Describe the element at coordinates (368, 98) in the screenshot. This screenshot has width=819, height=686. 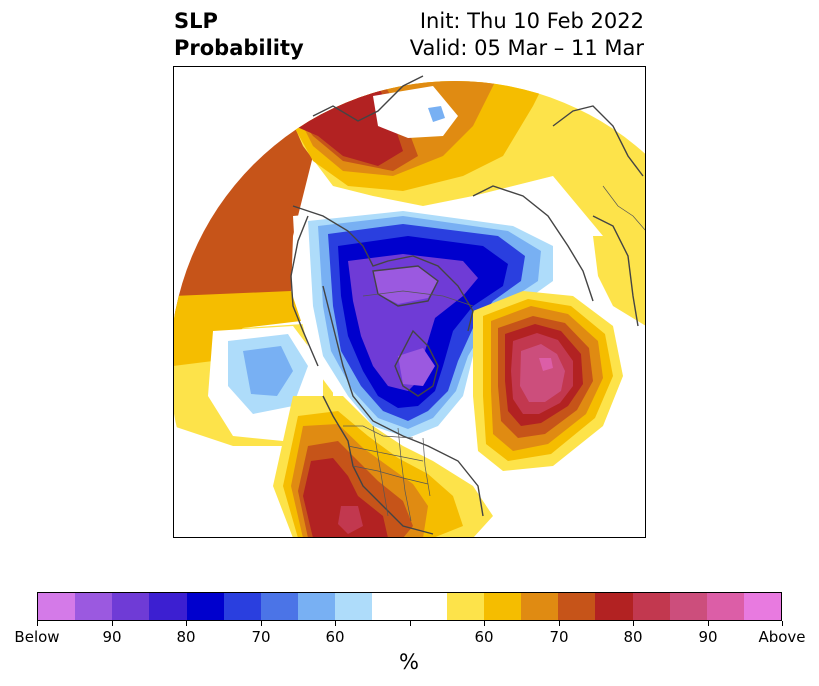
I see `coast-arctic` at that location.